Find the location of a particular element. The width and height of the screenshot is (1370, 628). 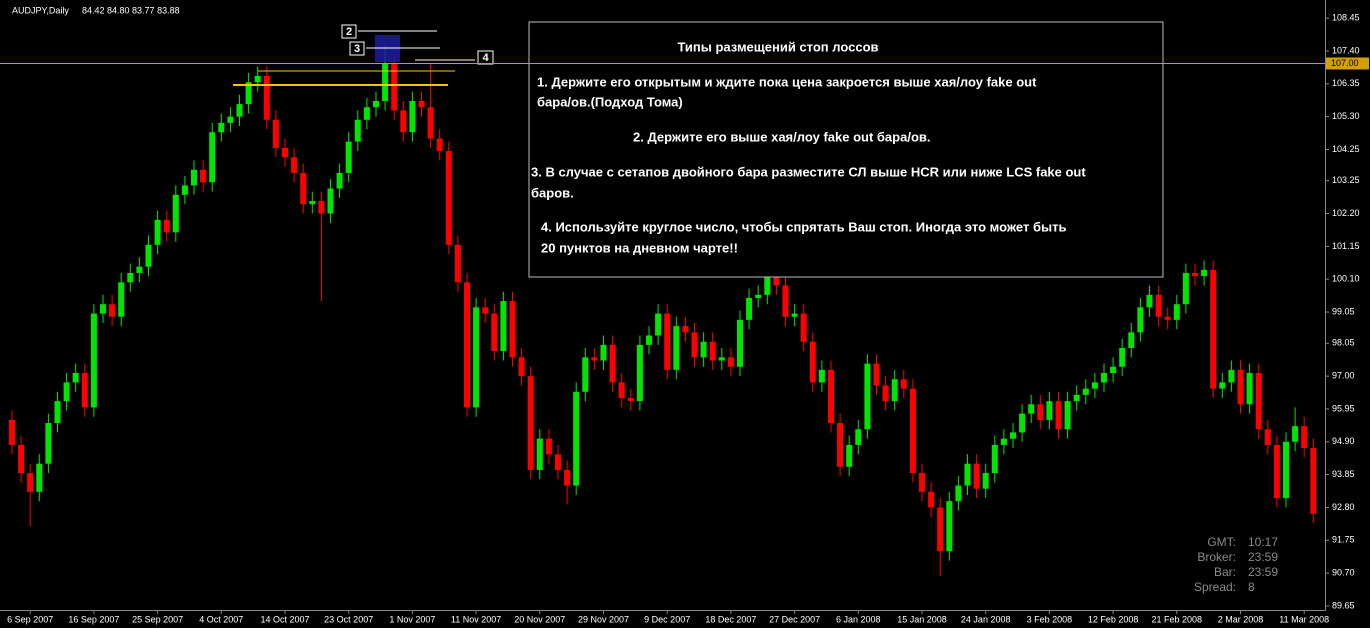

marker-label: 4 is located at coordinates (485, 58).